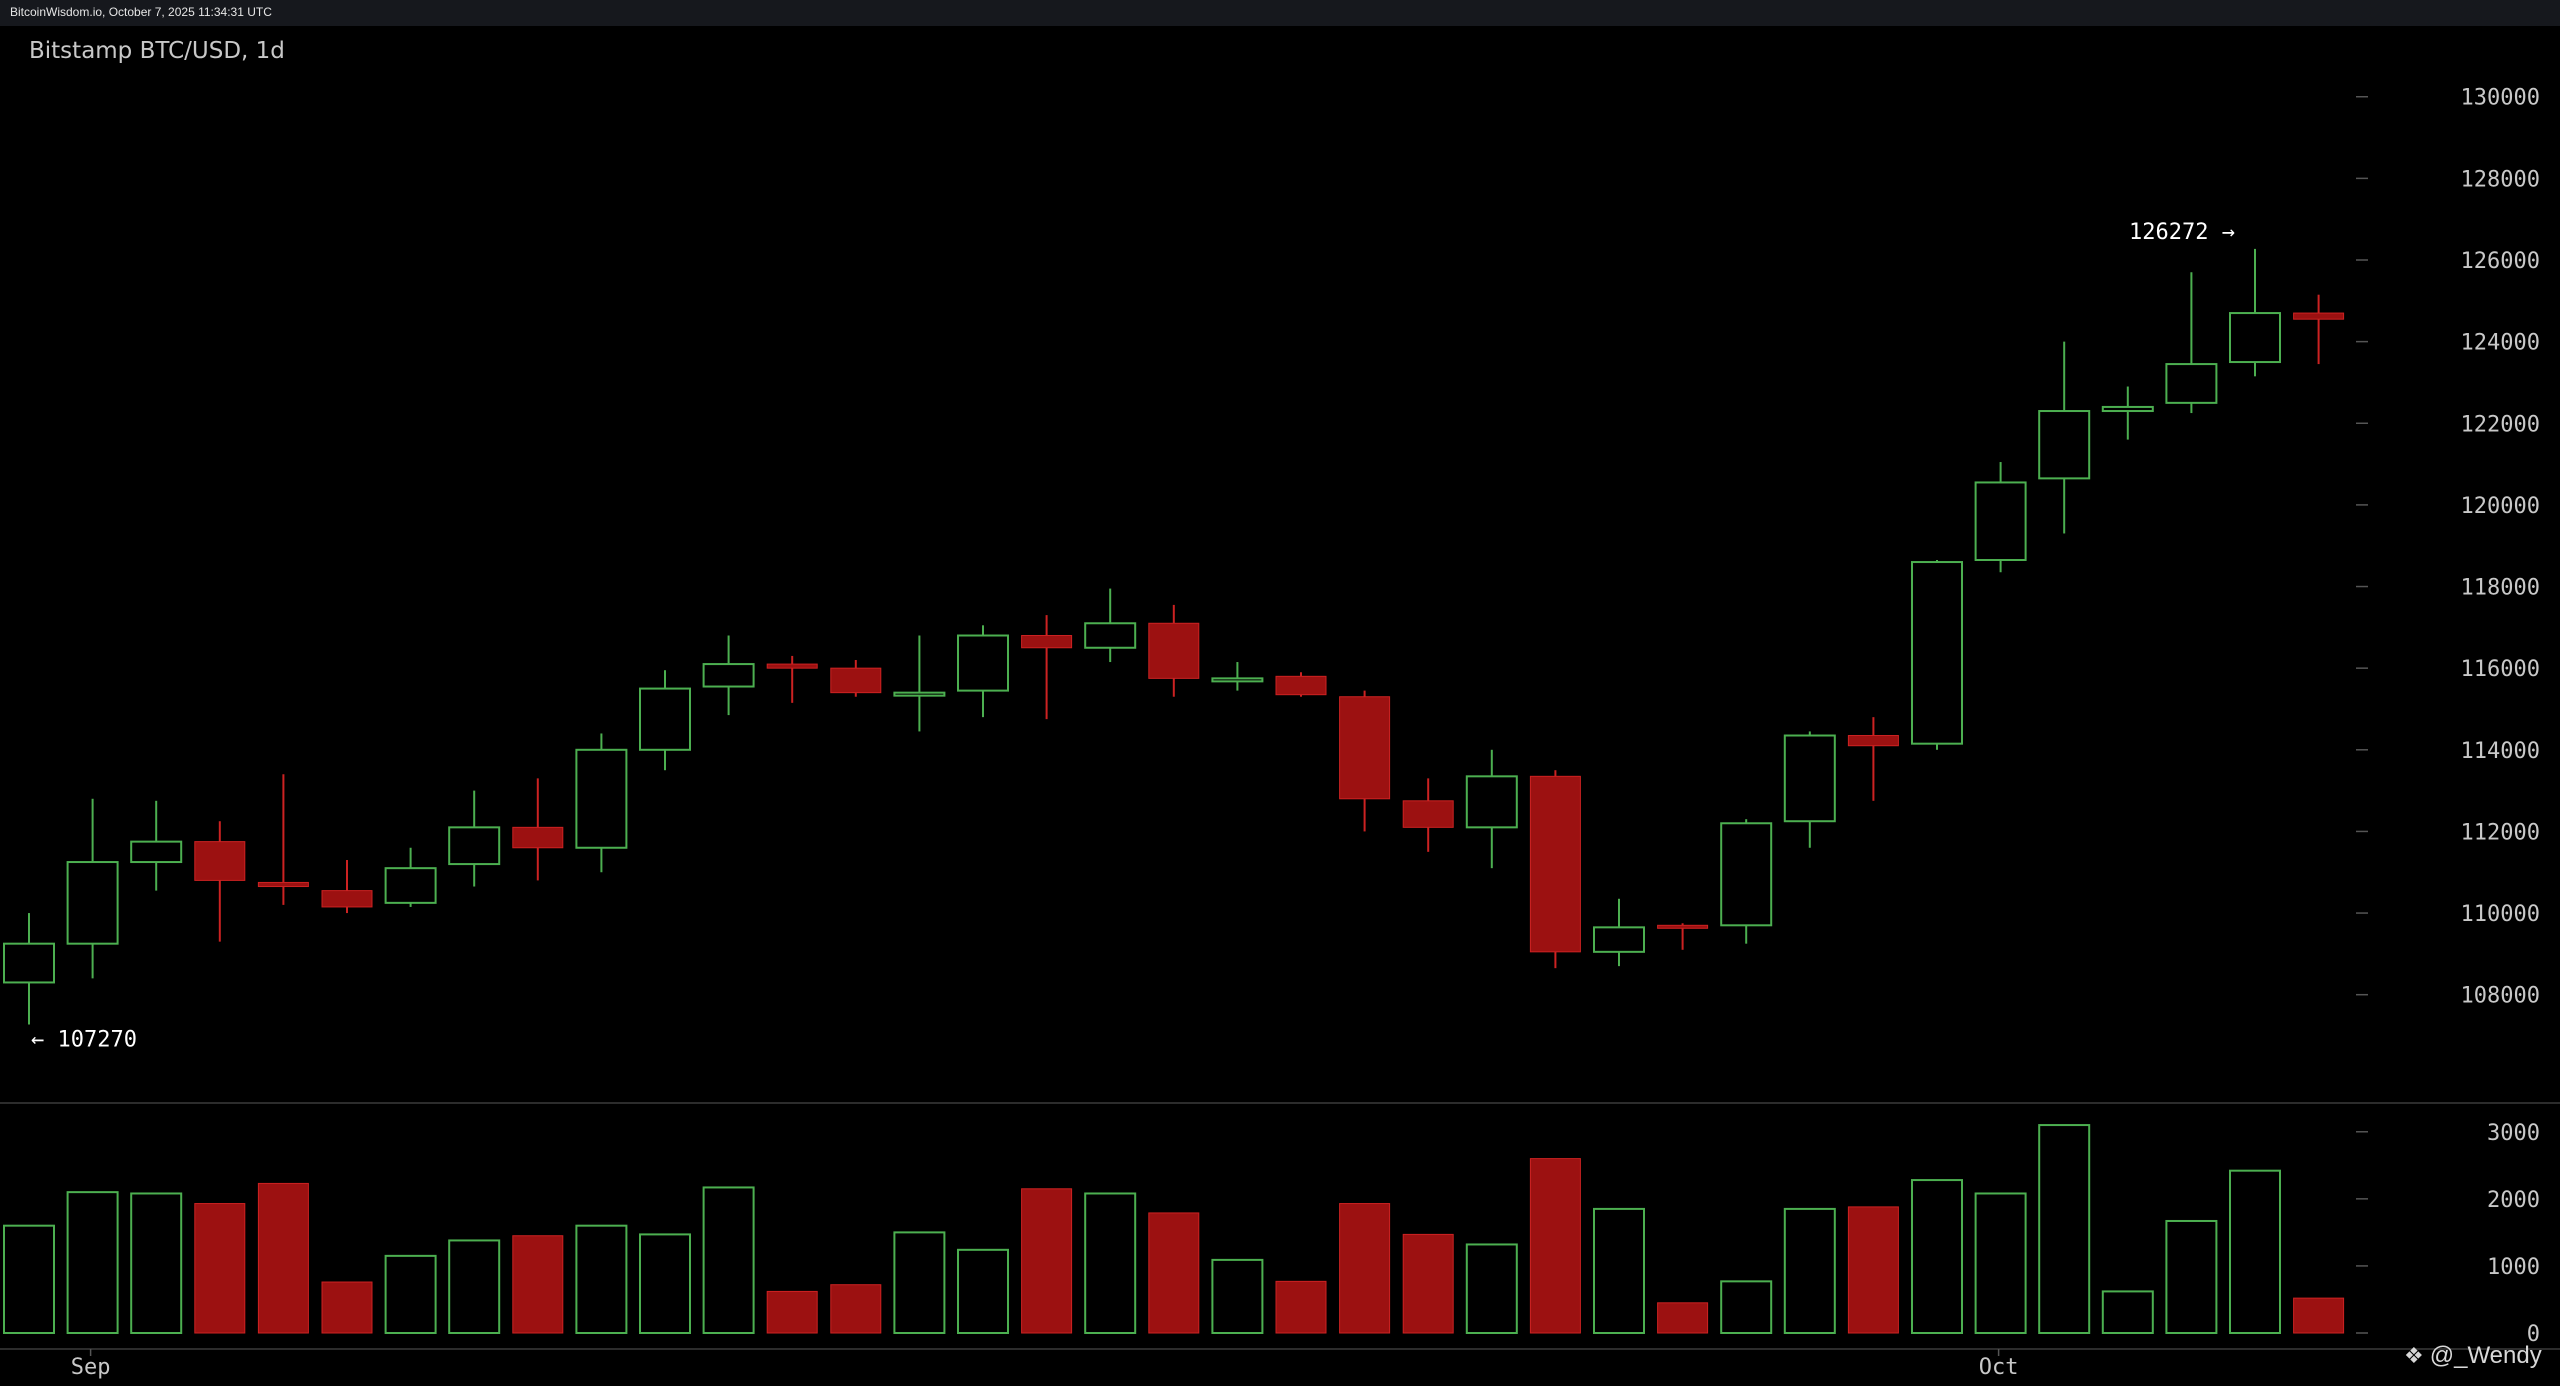 This screenshot has width=2560, height=1386. What do you see at coordinates (2500, 669) in the screenshot?
I see `price-tick-label: 116000` at bounding box center [2500, 669].